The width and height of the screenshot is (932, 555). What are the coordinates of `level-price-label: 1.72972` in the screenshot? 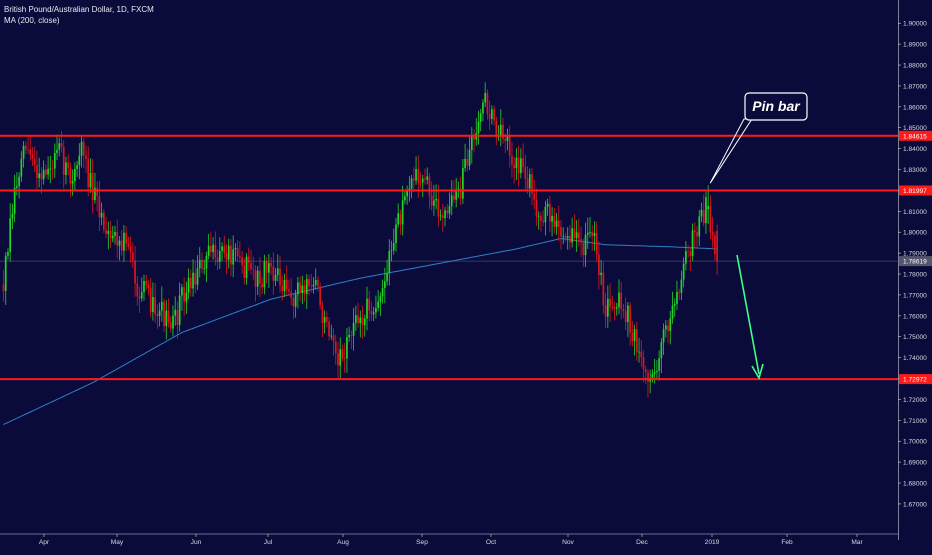 It's located at (915, 380).